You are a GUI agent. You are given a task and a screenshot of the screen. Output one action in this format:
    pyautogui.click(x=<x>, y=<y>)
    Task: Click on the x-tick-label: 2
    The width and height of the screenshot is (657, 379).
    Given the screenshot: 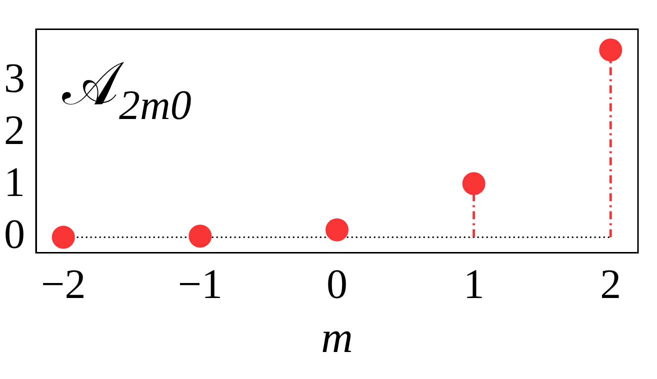 What is the action you would take?
    pyautogui.click(x=611, y=285)
    